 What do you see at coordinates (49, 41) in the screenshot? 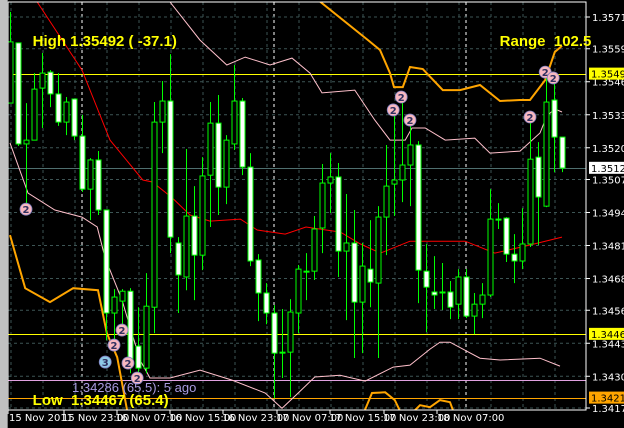
I see `high-label: High` at bounding box center [49, 41].